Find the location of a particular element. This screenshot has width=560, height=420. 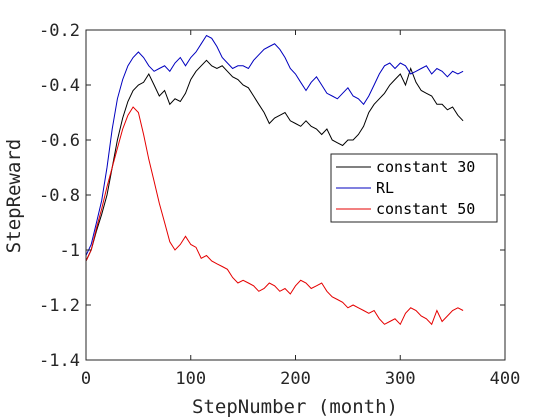

x-tick-label: 400 is located at coordinates (505, 379).